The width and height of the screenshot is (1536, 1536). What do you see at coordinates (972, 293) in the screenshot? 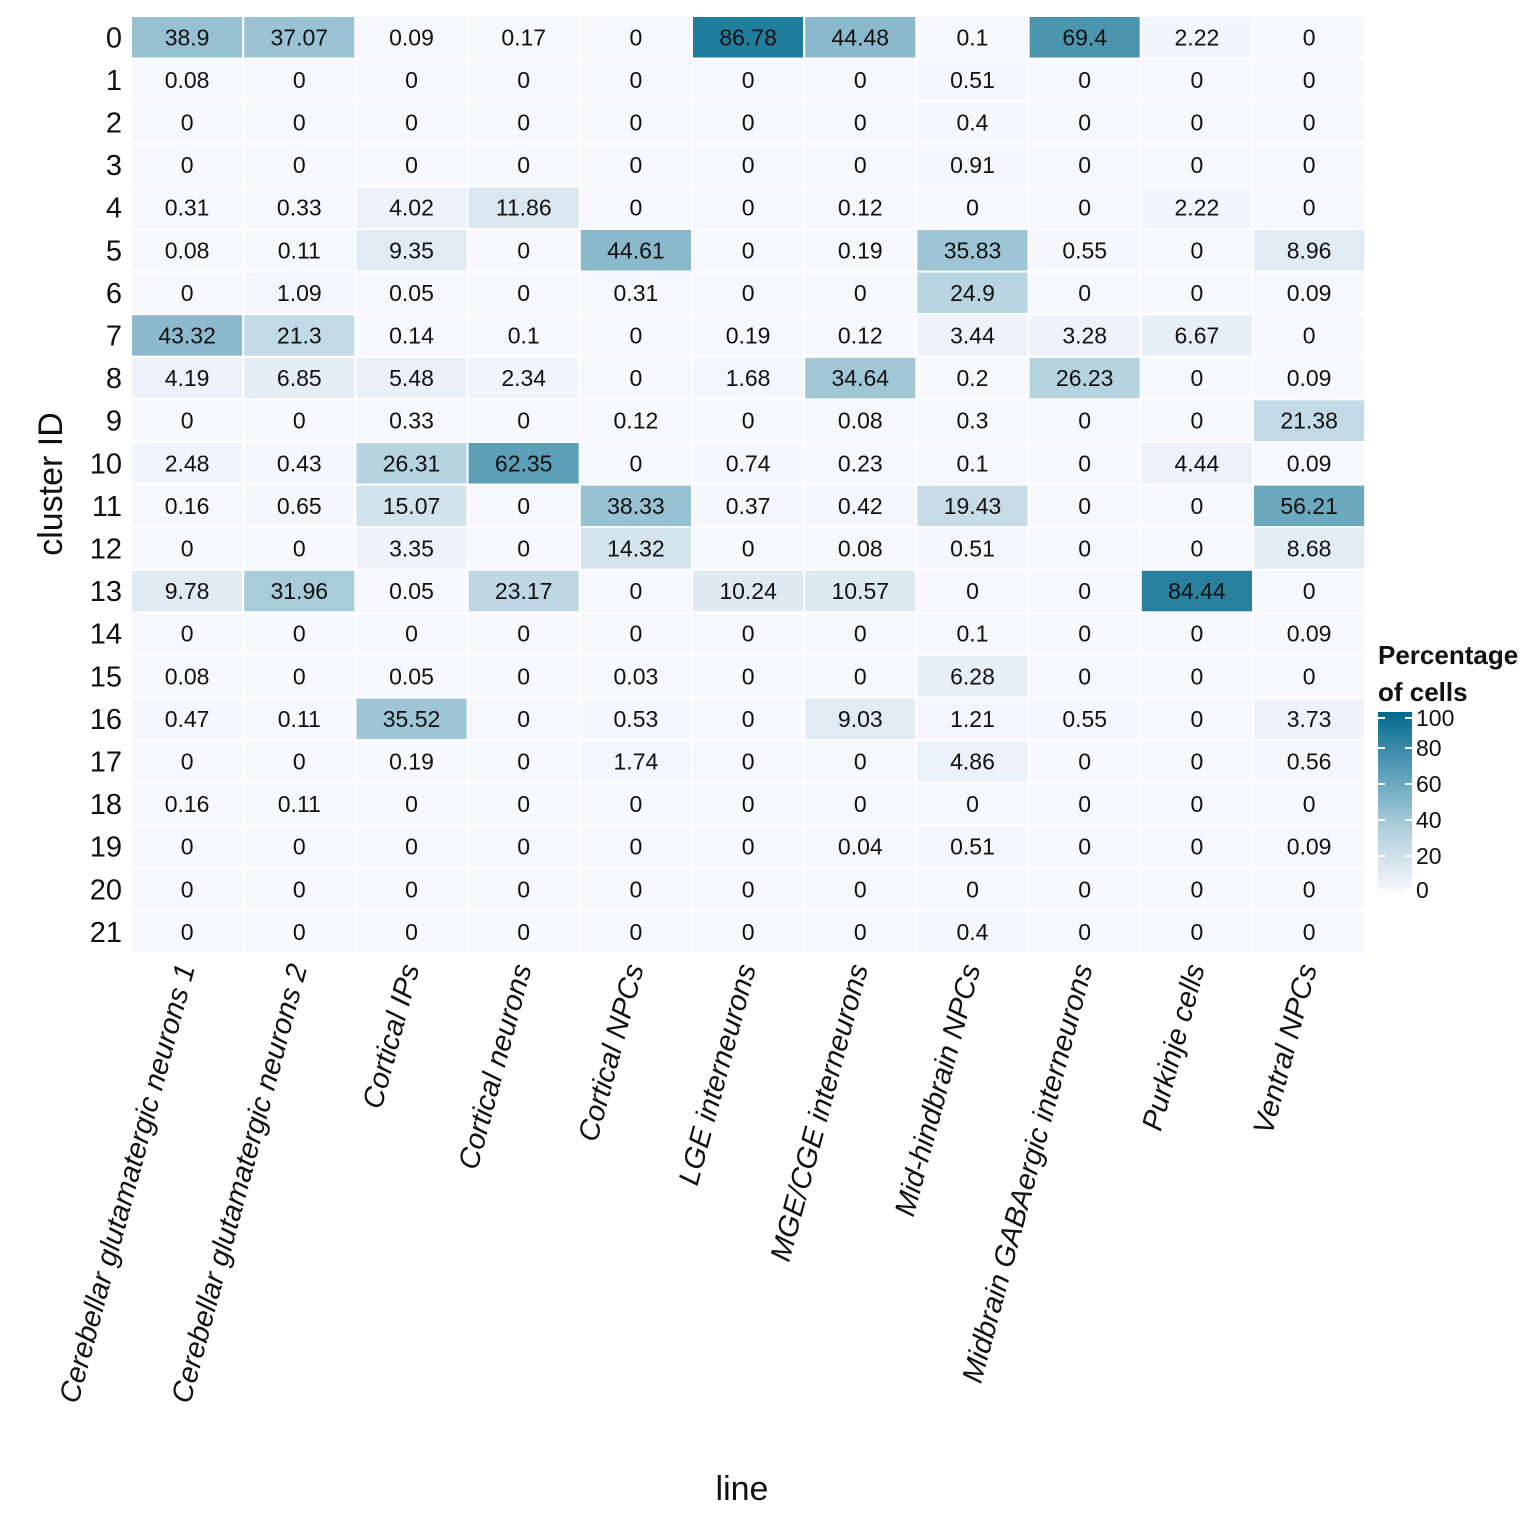
I see `cell-value-label: 24.9` at bounding box center [972, 293].